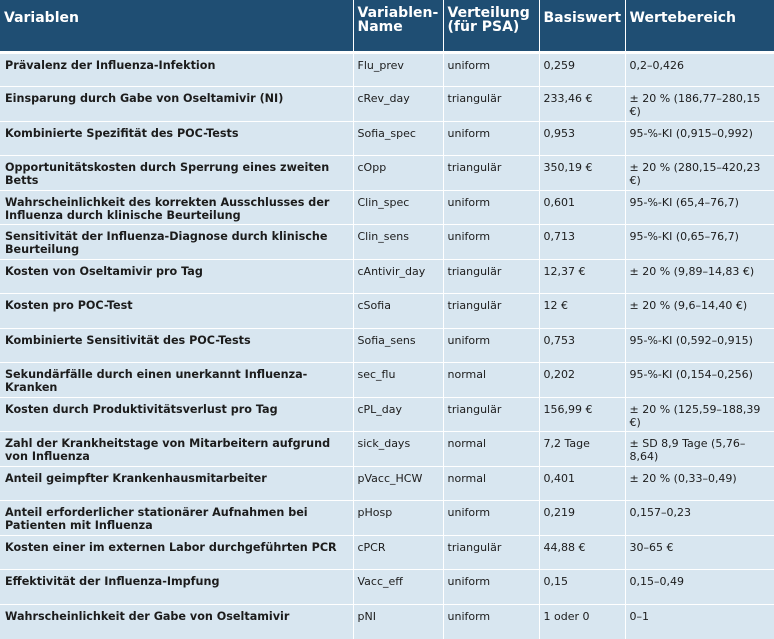 The image size is (774, 639). I want to click on cell-variable: Kosten von Oseltamivir pro Tag, so click(176, 276).